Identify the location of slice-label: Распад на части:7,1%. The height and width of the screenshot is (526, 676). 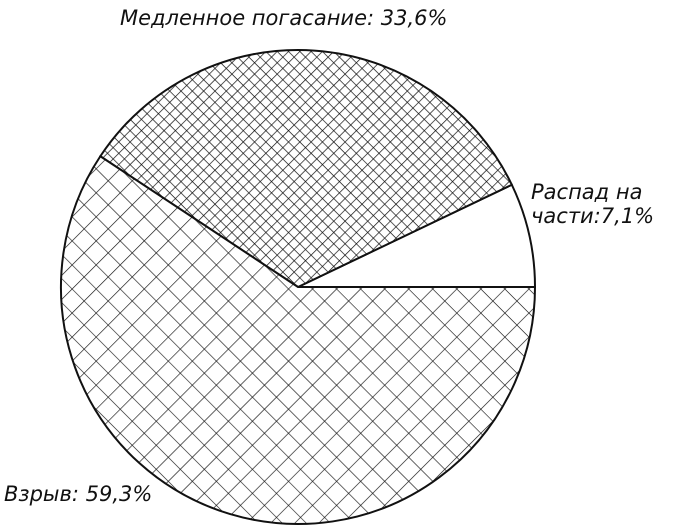
(593, 204).